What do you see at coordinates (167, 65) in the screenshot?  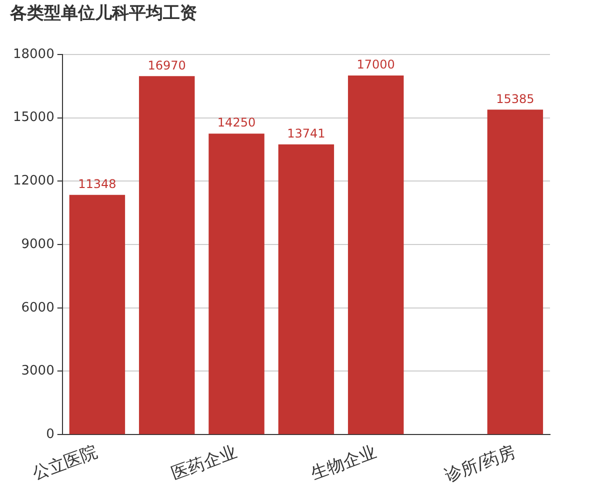 I see `data-label: 16970` at bounding box center [167, 65].